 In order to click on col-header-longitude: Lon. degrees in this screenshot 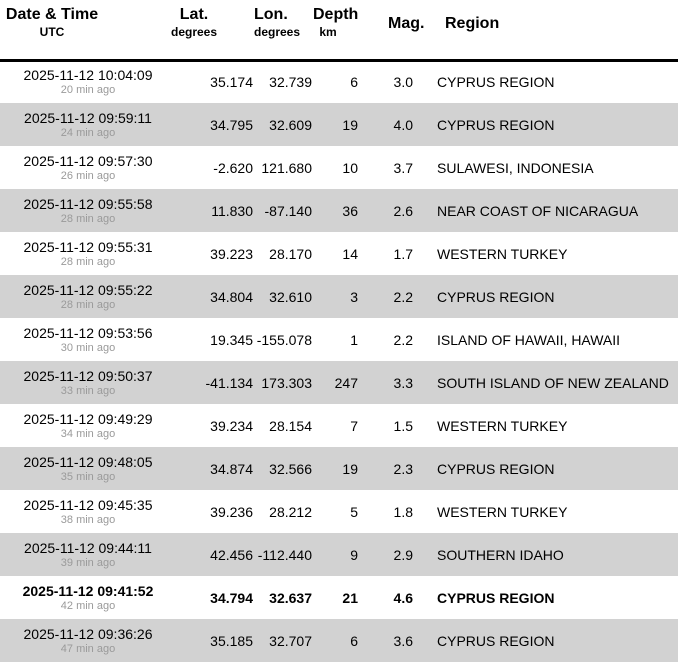, I will do `click(283, 31)`.